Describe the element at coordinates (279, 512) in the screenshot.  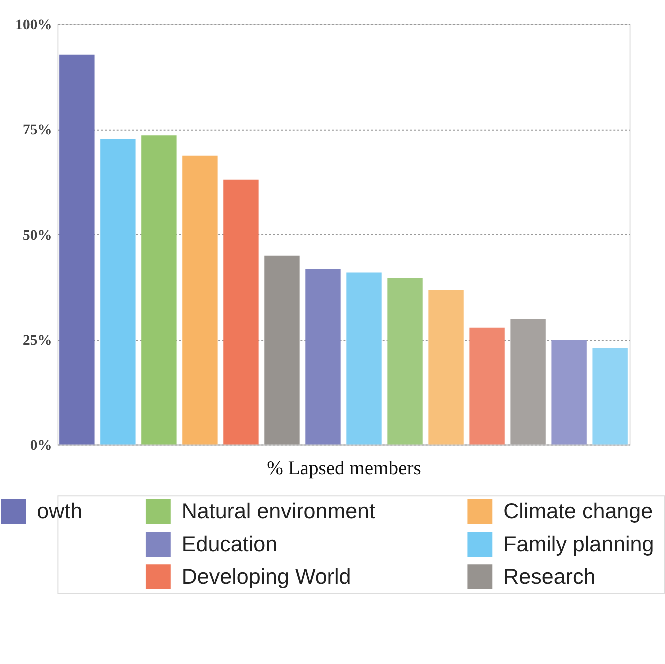
I see `legend-label: Natural environment` at that location.